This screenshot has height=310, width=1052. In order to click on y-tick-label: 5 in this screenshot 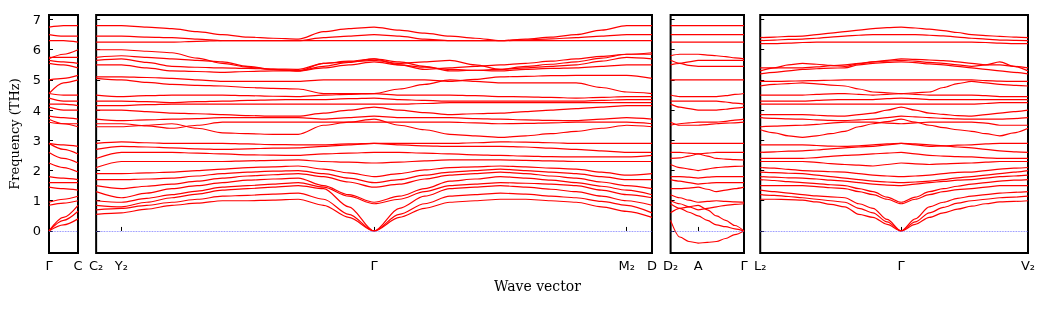, I will do `click(36, 80)`.